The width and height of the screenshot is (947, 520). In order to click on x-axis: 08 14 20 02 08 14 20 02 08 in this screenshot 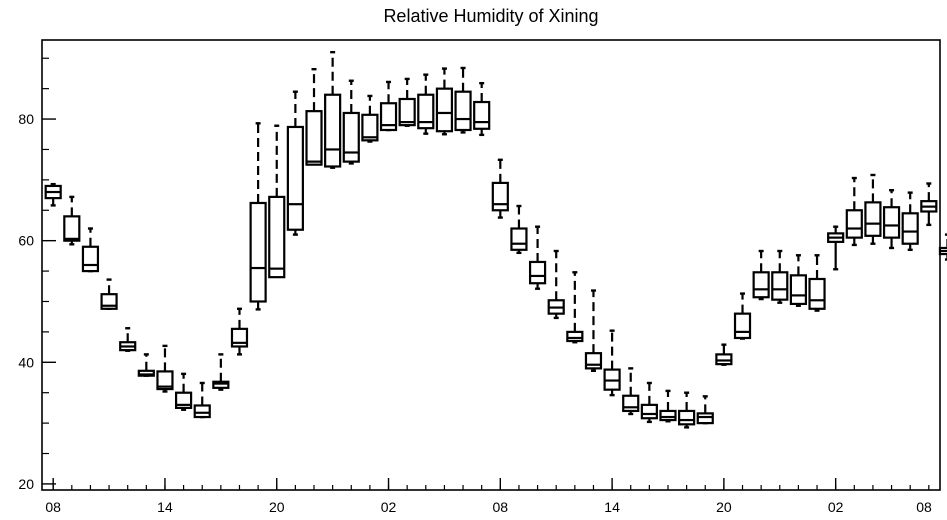, I will do `click(488, 496)`.